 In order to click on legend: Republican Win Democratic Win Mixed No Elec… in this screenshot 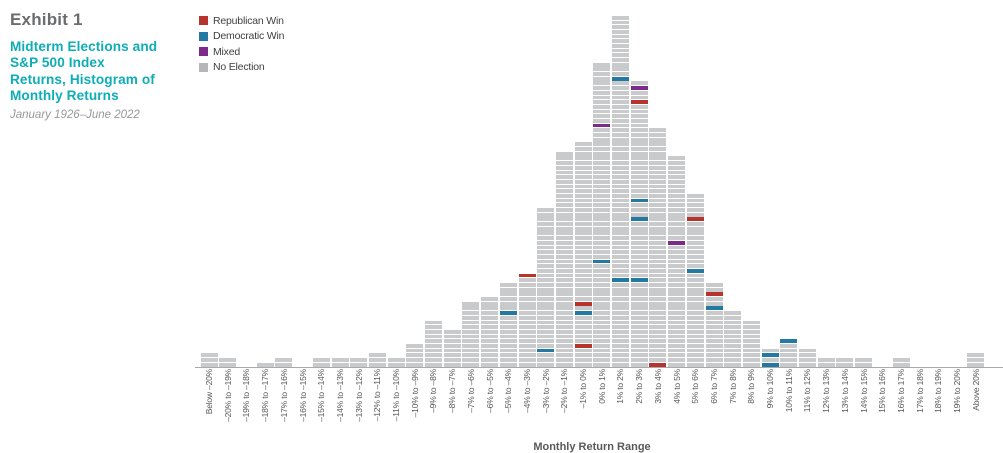, I will do `click(241, 44)`.